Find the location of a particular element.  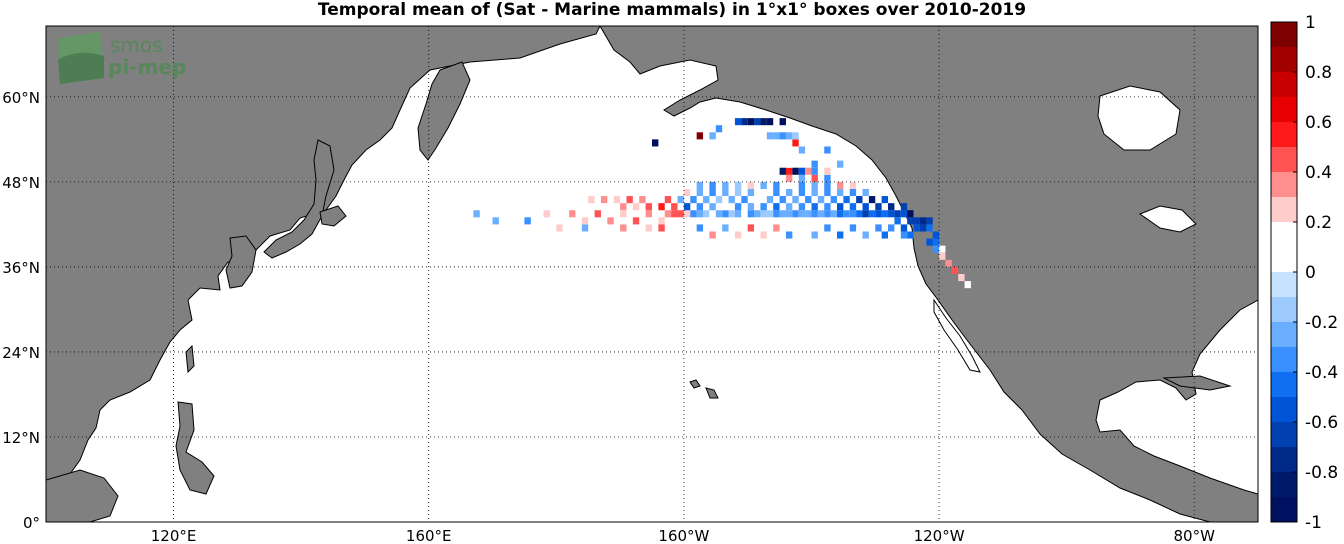

longitude-label: 120°E is located at coordinates (174, 535).